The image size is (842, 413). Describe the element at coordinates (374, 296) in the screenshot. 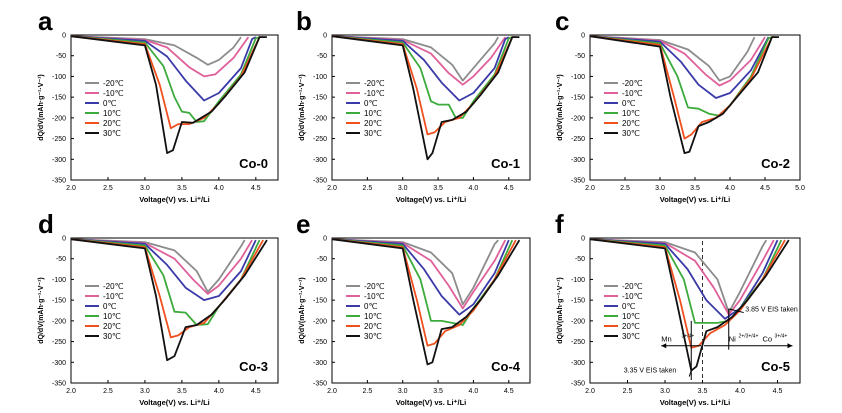

I see `legend-label: -10℃` at that location.